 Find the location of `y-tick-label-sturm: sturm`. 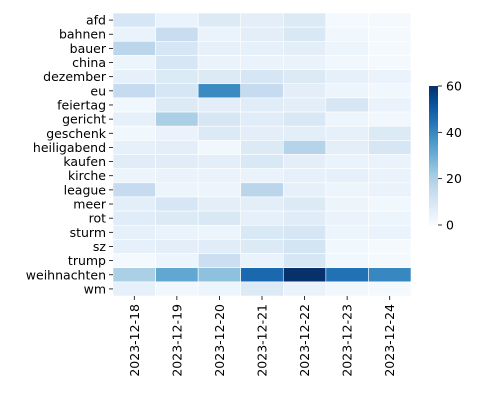

y-tick-label-sturm: sturm is located at coordinates (88, 232).